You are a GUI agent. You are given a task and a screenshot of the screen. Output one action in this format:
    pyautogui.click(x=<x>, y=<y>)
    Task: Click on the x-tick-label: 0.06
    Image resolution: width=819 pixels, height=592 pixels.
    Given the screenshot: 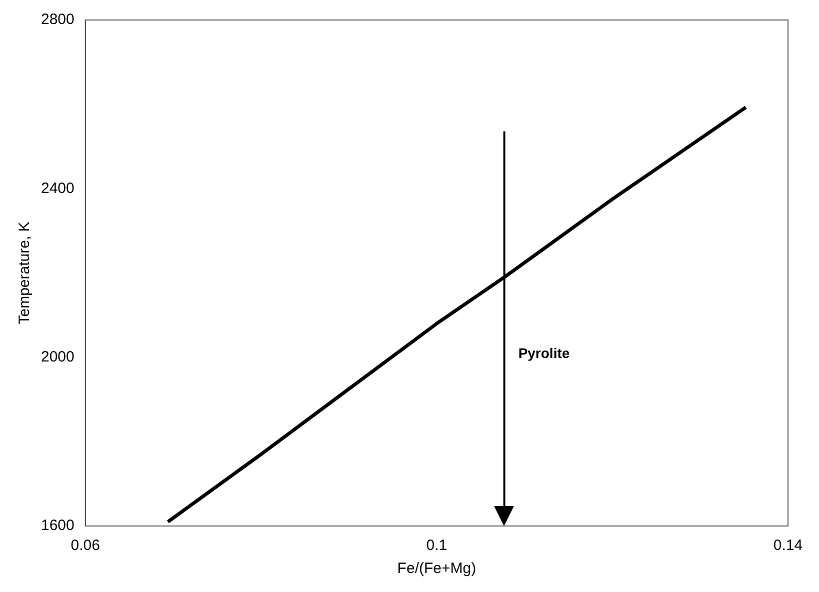 What is the action you would take?
    pyautogui.click(x=85, y=545)
    